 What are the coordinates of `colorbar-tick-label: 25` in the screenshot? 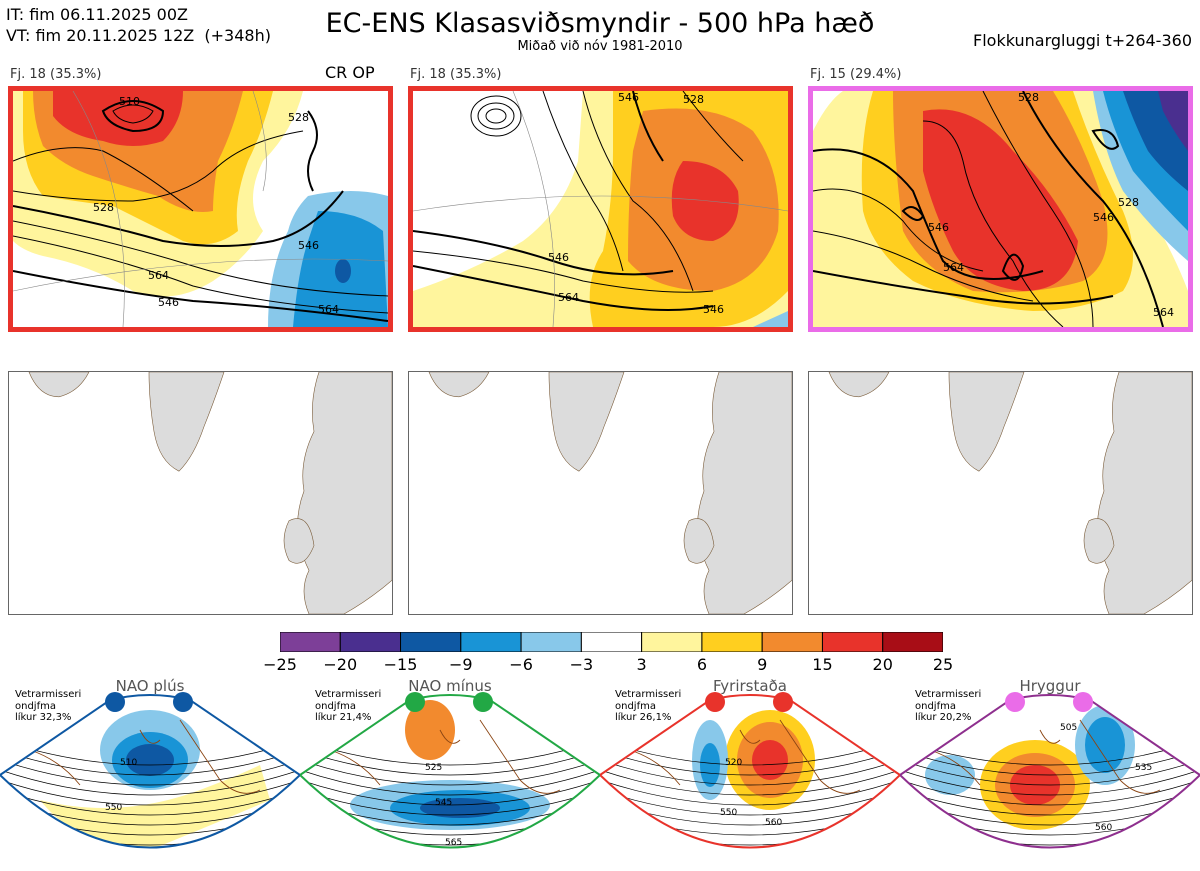 It's located at (943, 664).